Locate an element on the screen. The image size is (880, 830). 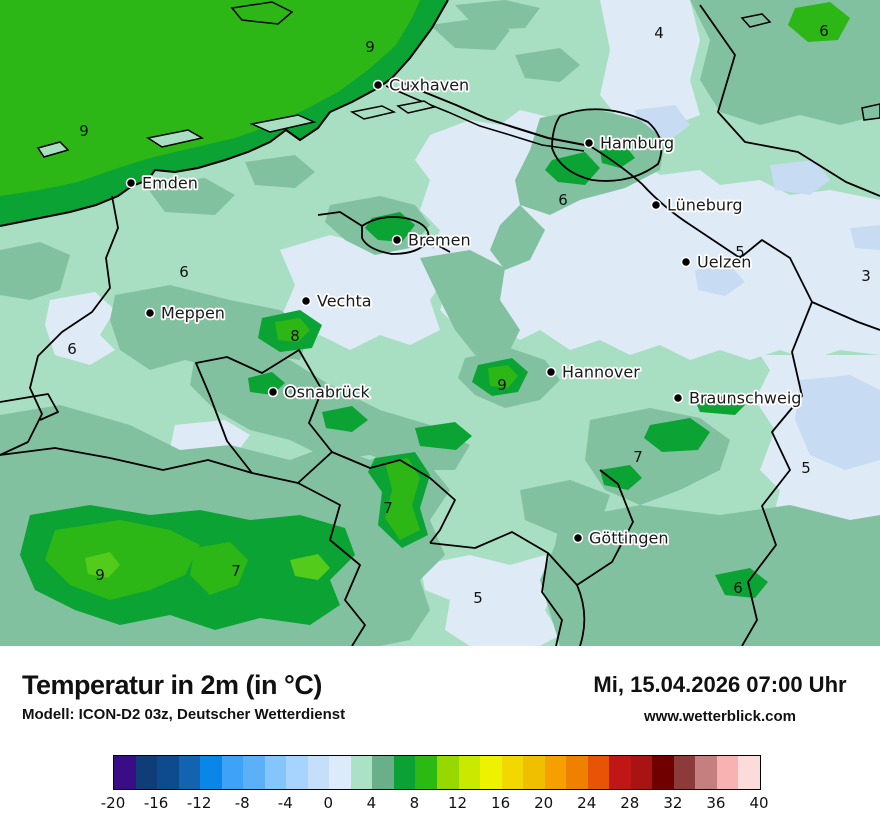
city-marker-osnabrück: Osnabrück is located at coordinates (319, 392).